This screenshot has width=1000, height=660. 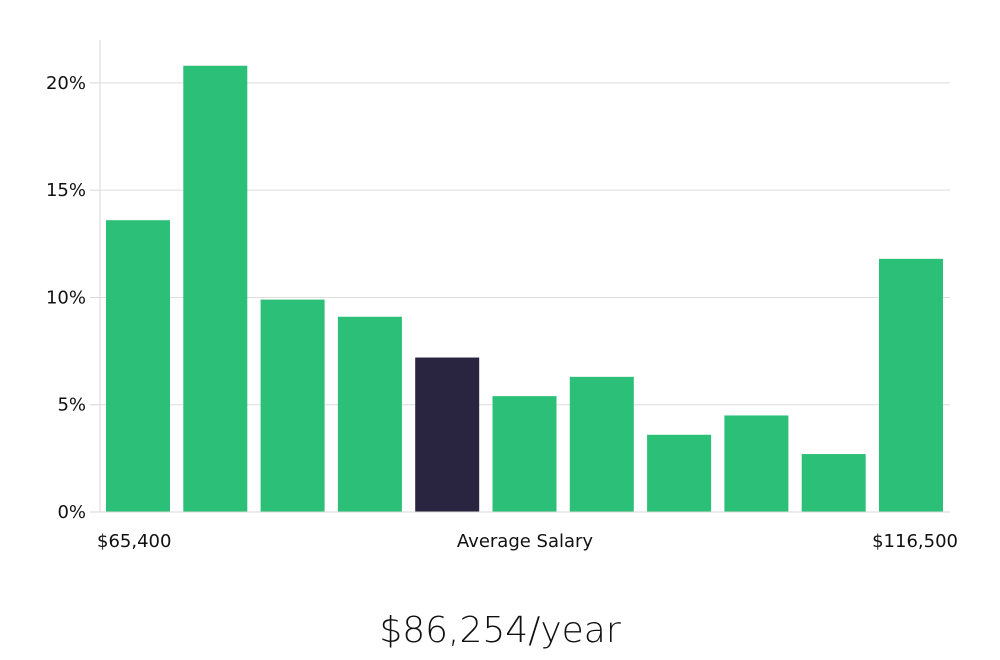 What do you see at coordinates (71, 405) in the screenshot?
I see `y-tick-label: 5%` at bounding box center [71, 405].